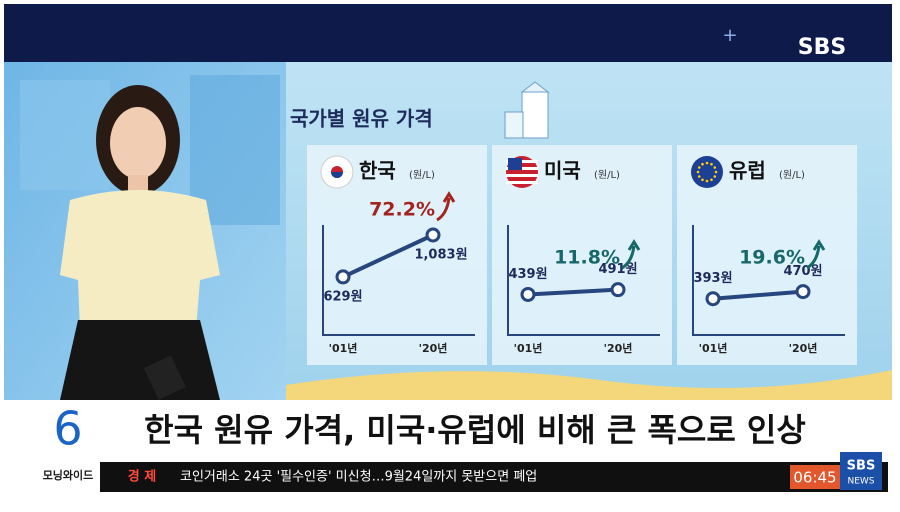  What do you see at coordinates (822, 47) in the screenshot?
I see `sbs-logo: SBS` at bounding box center [822, 47].